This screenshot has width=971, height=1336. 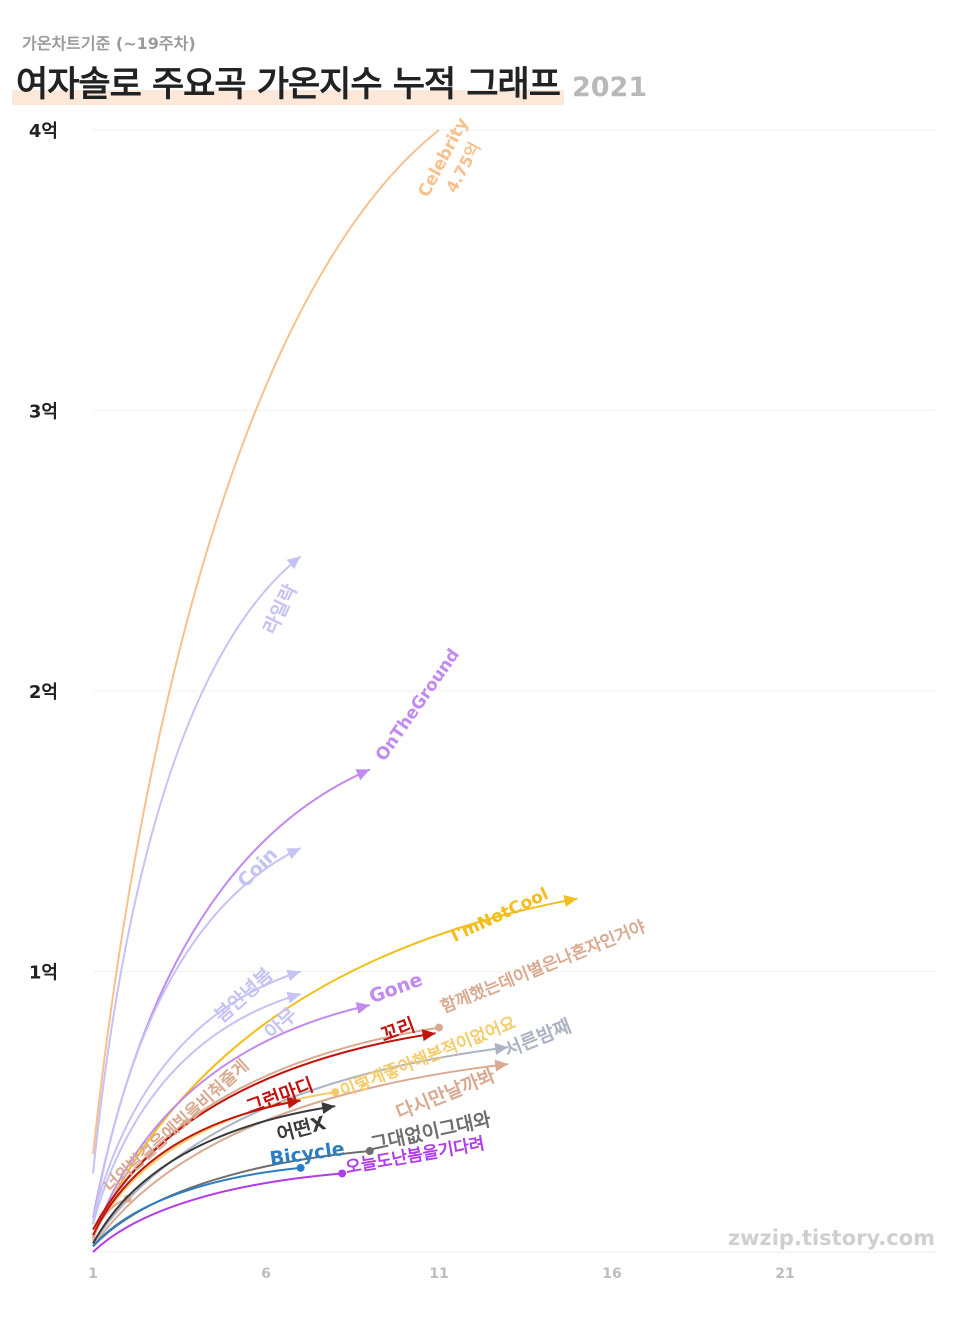 What do you see at coordinates (43, 973) in the screenshot?
I see `y-tick-label: 1억` at bounding box center [43, 973].